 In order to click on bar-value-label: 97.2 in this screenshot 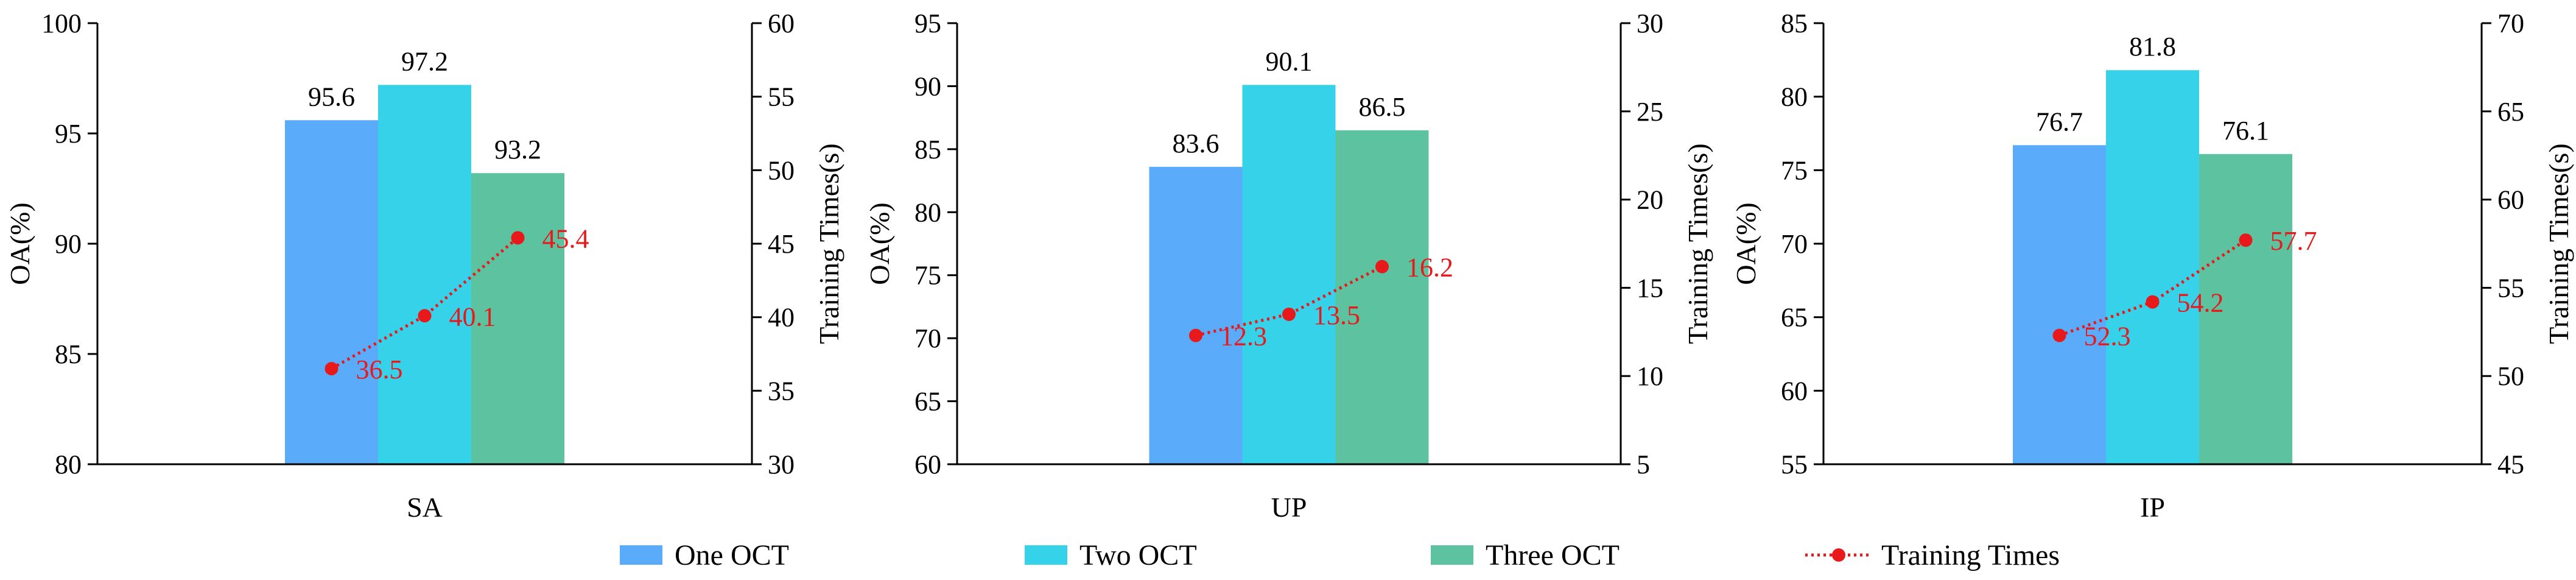, I will do `click(424, 61)`.